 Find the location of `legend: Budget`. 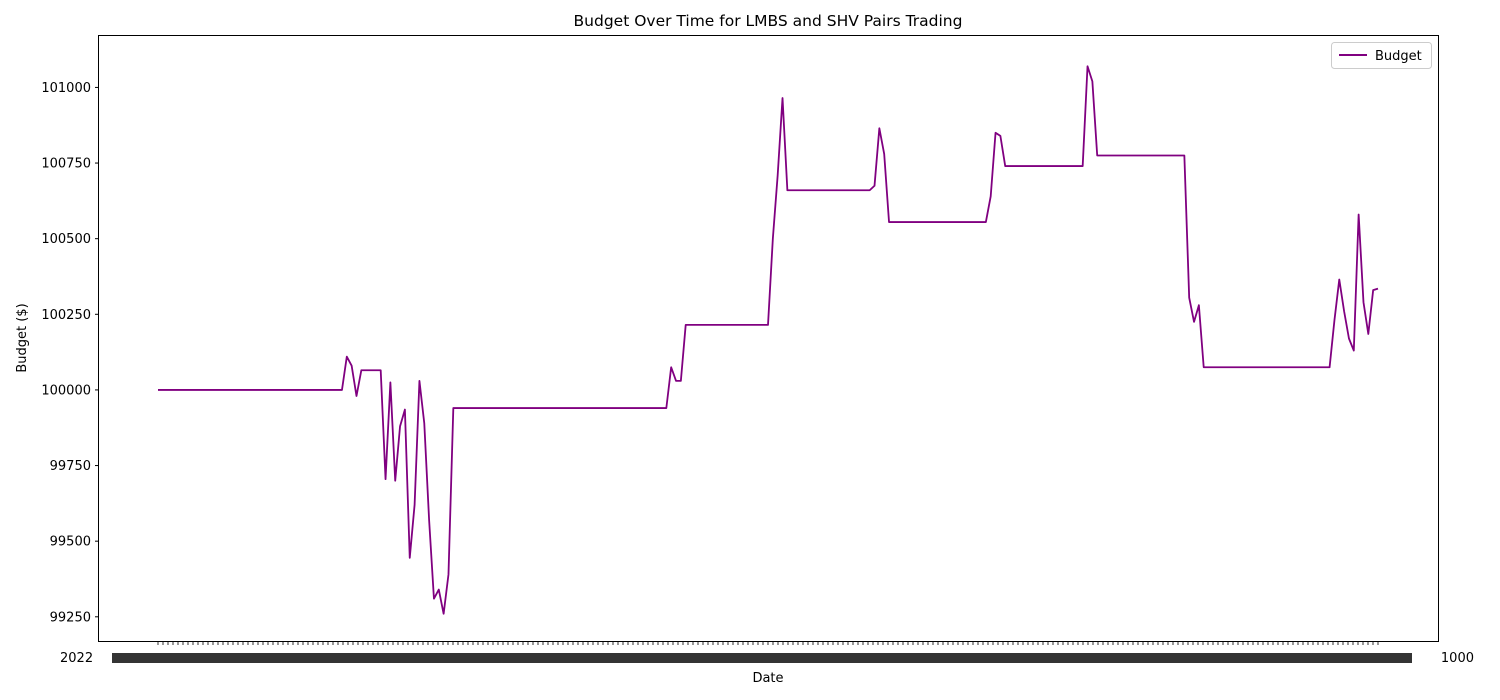

legend: Budget is located at coordinates (1381, 55).